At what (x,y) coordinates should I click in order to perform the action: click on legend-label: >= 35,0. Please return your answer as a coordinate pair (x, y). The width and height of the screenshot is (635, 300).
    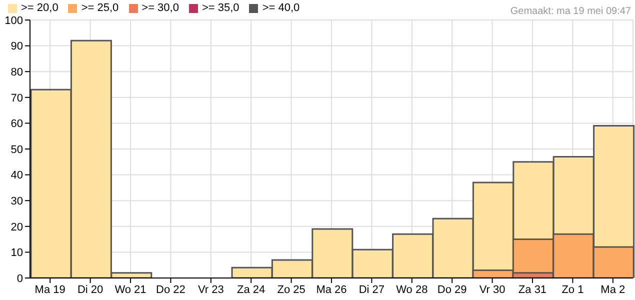
    Looking at the image, I should click on (221, 8).